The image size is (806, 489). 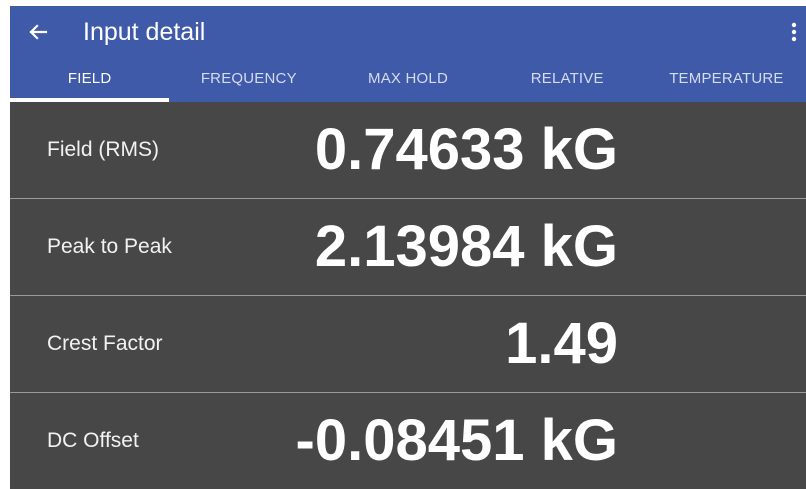 What do you see at coordinates (38, 32) in the screenshot?
I see `back-button` at bounding box center [38, 32].